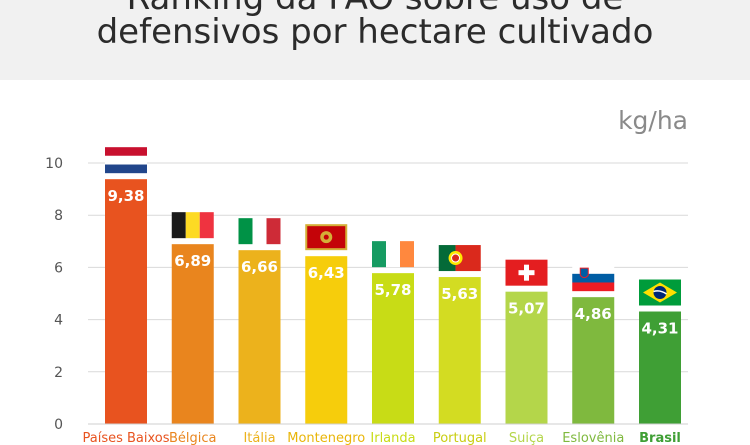 Image resolution: width=750 pixels, height=445 pixels. What do you see at coordinates (259, 267) in the screenshot?
I see `bar-value-label: 6,66` at bounding box center [259, 267].